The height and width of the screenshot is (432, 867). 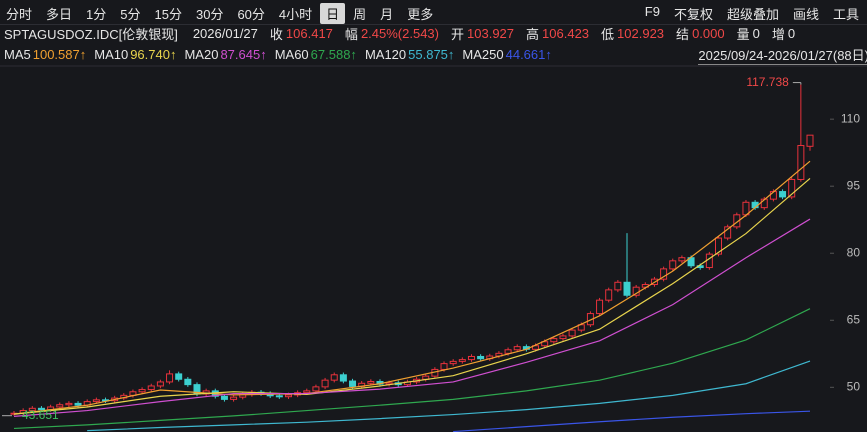 I want to click on tool-button: 超级叠加, so click(x=752, y=14).